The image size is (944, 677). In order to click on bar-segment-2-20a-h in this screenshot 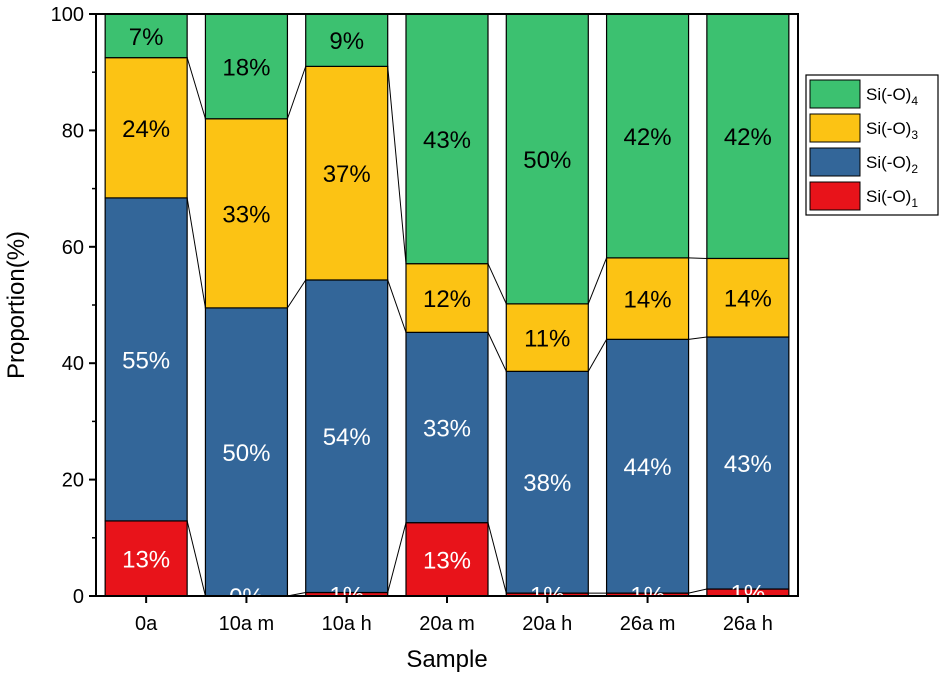, I will do `click(547, 482)`.